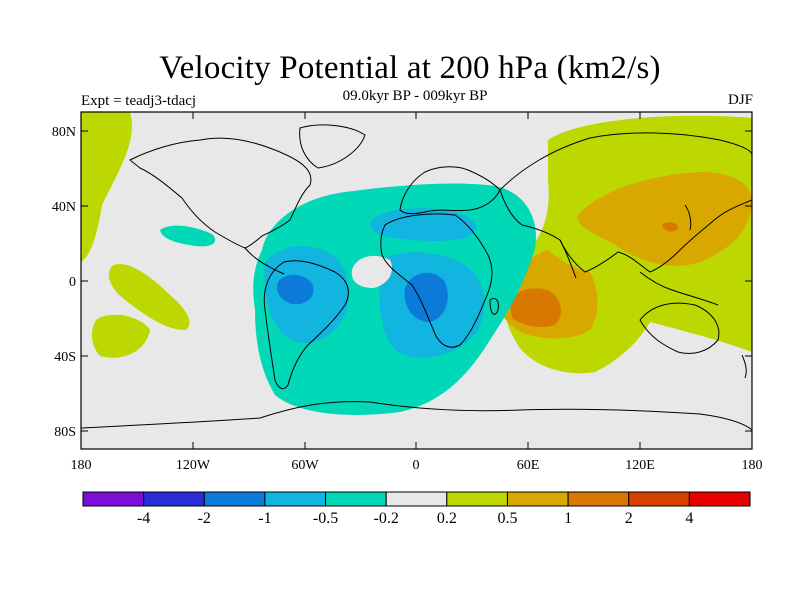 The height and width of the screenshot is (600, 800). What do you see at coordinates (568, 259) in the screenshot?
I see `coastline-india` at bounding box center [568, 259].